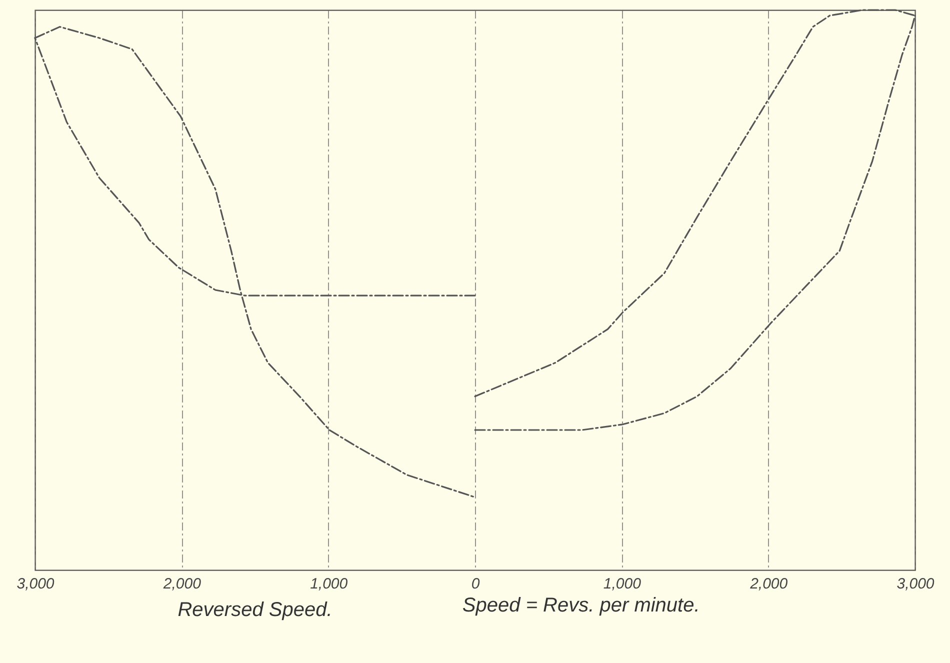 The image size is (950, 663). What do you see at coordinates (255, 610) in the screenshot?
I see `text: Reversed Speed.` at bounding box center [255, 610].